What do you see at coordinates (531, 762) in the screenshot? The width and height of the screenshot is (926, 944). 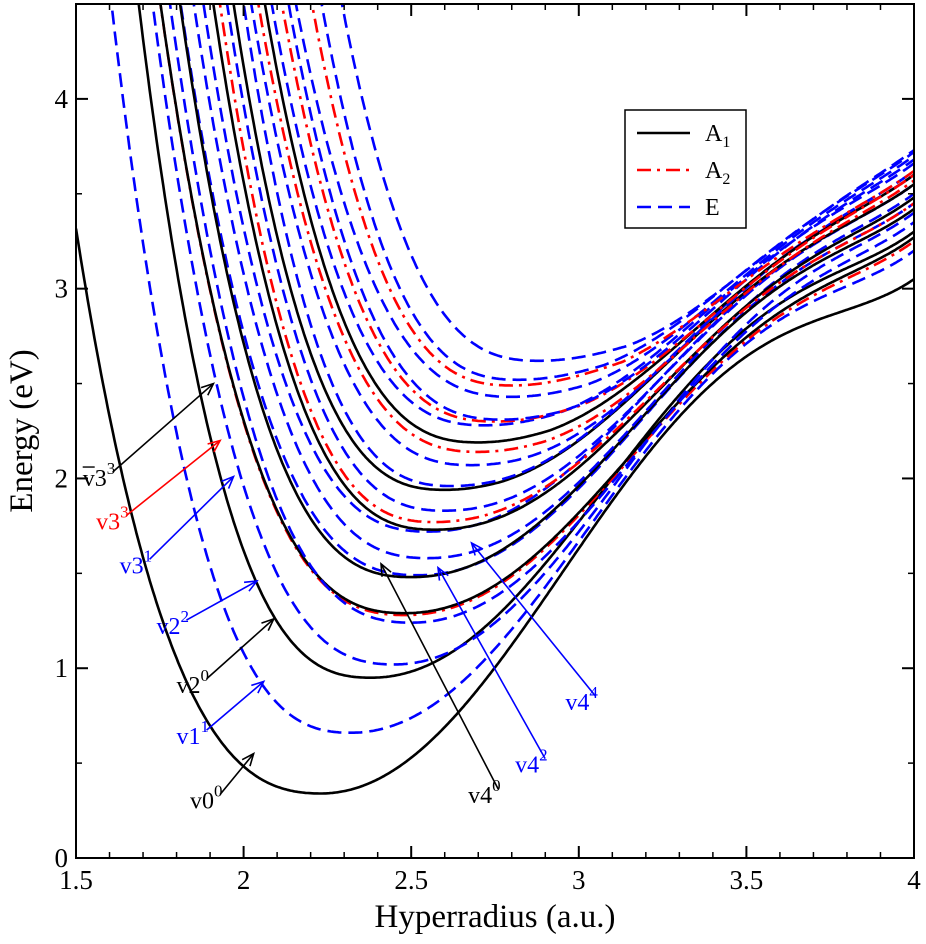 I see `annotation-label-v4-2: v42` at bounding box center [531, 762].